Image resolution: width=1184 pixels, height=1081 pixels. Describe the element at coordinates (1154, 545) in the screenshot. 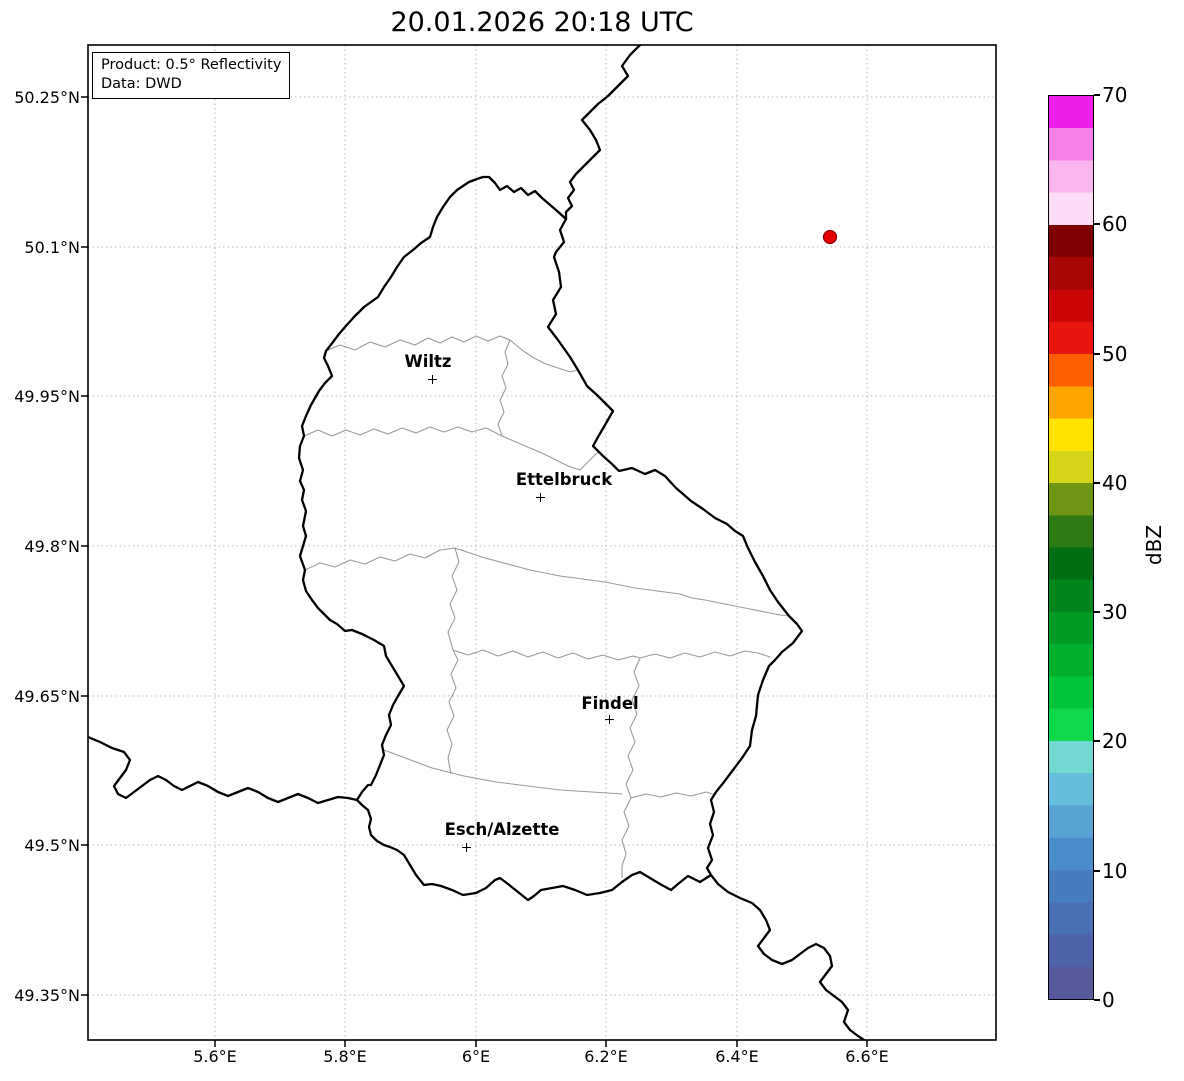

I see `colorbar-axis-label: dBZ` at that location.